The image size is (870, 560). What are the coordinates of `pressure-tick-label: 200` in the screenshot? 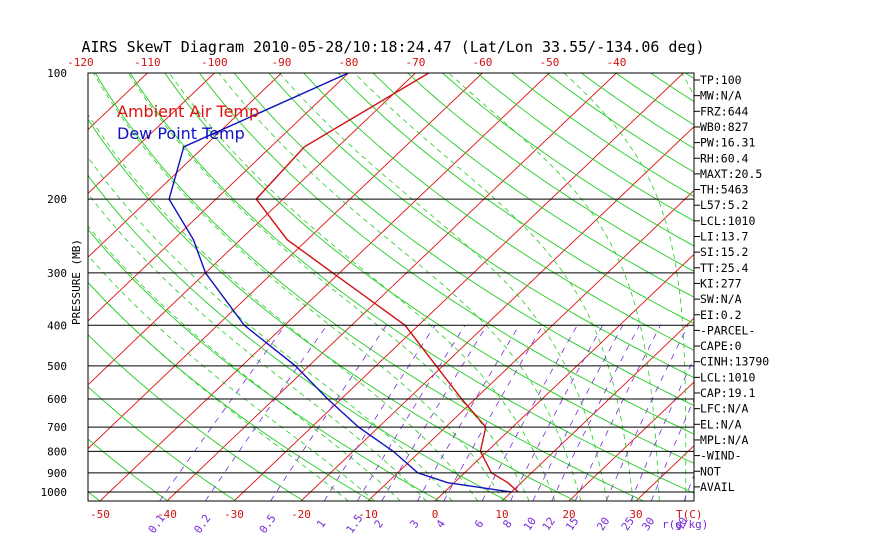 It's located at (57, 199).